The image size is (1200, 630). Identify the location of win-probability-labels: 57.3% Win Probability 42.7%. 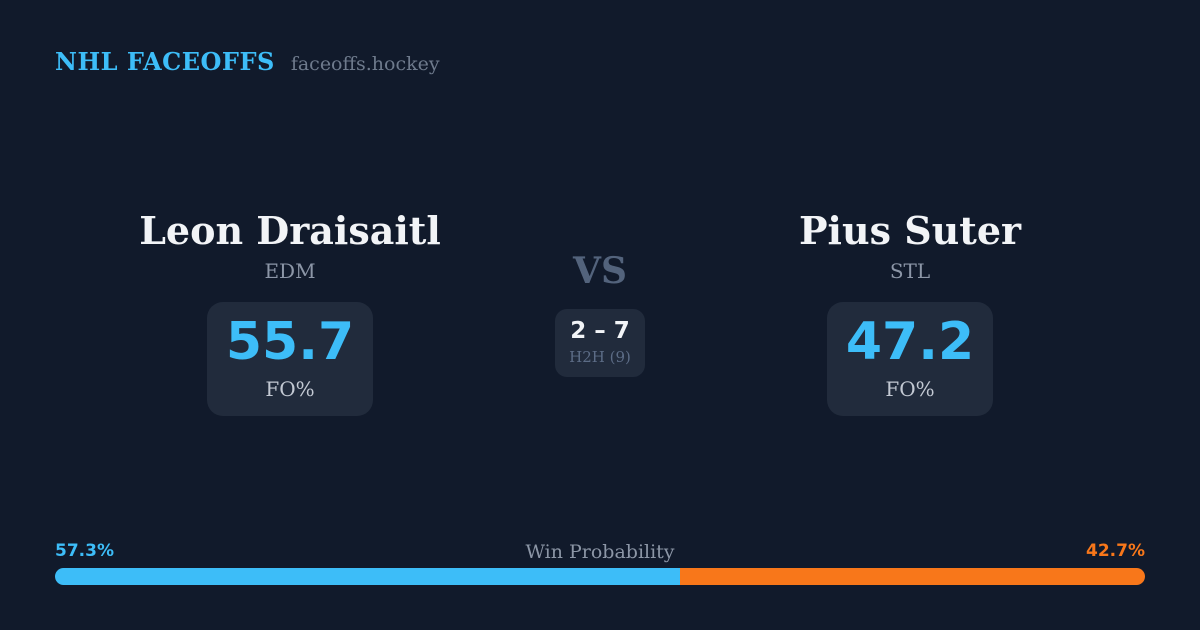
(600, 552).